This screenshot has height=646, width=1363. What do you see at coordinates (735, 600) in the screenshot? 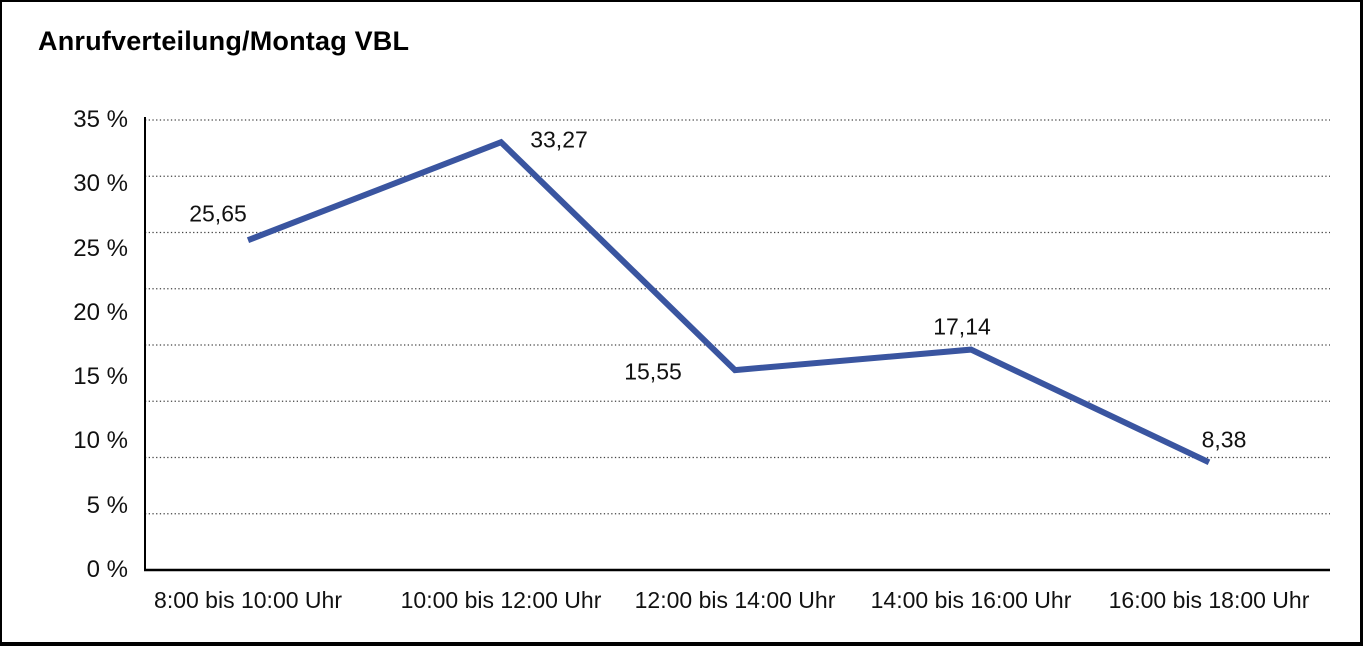
I see `x-category-label: 12:00 bis 14:00 Uhr` at bounding box center [735, 600].